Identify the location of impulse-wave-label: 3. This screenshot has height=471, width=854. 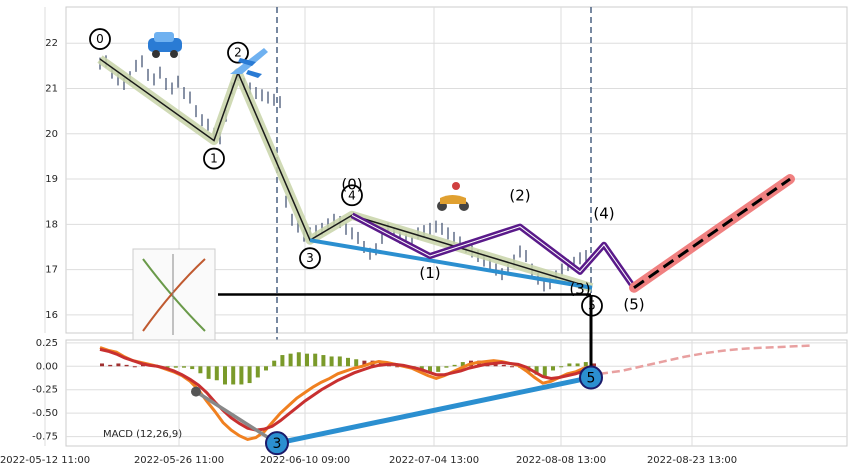
(310, 258).